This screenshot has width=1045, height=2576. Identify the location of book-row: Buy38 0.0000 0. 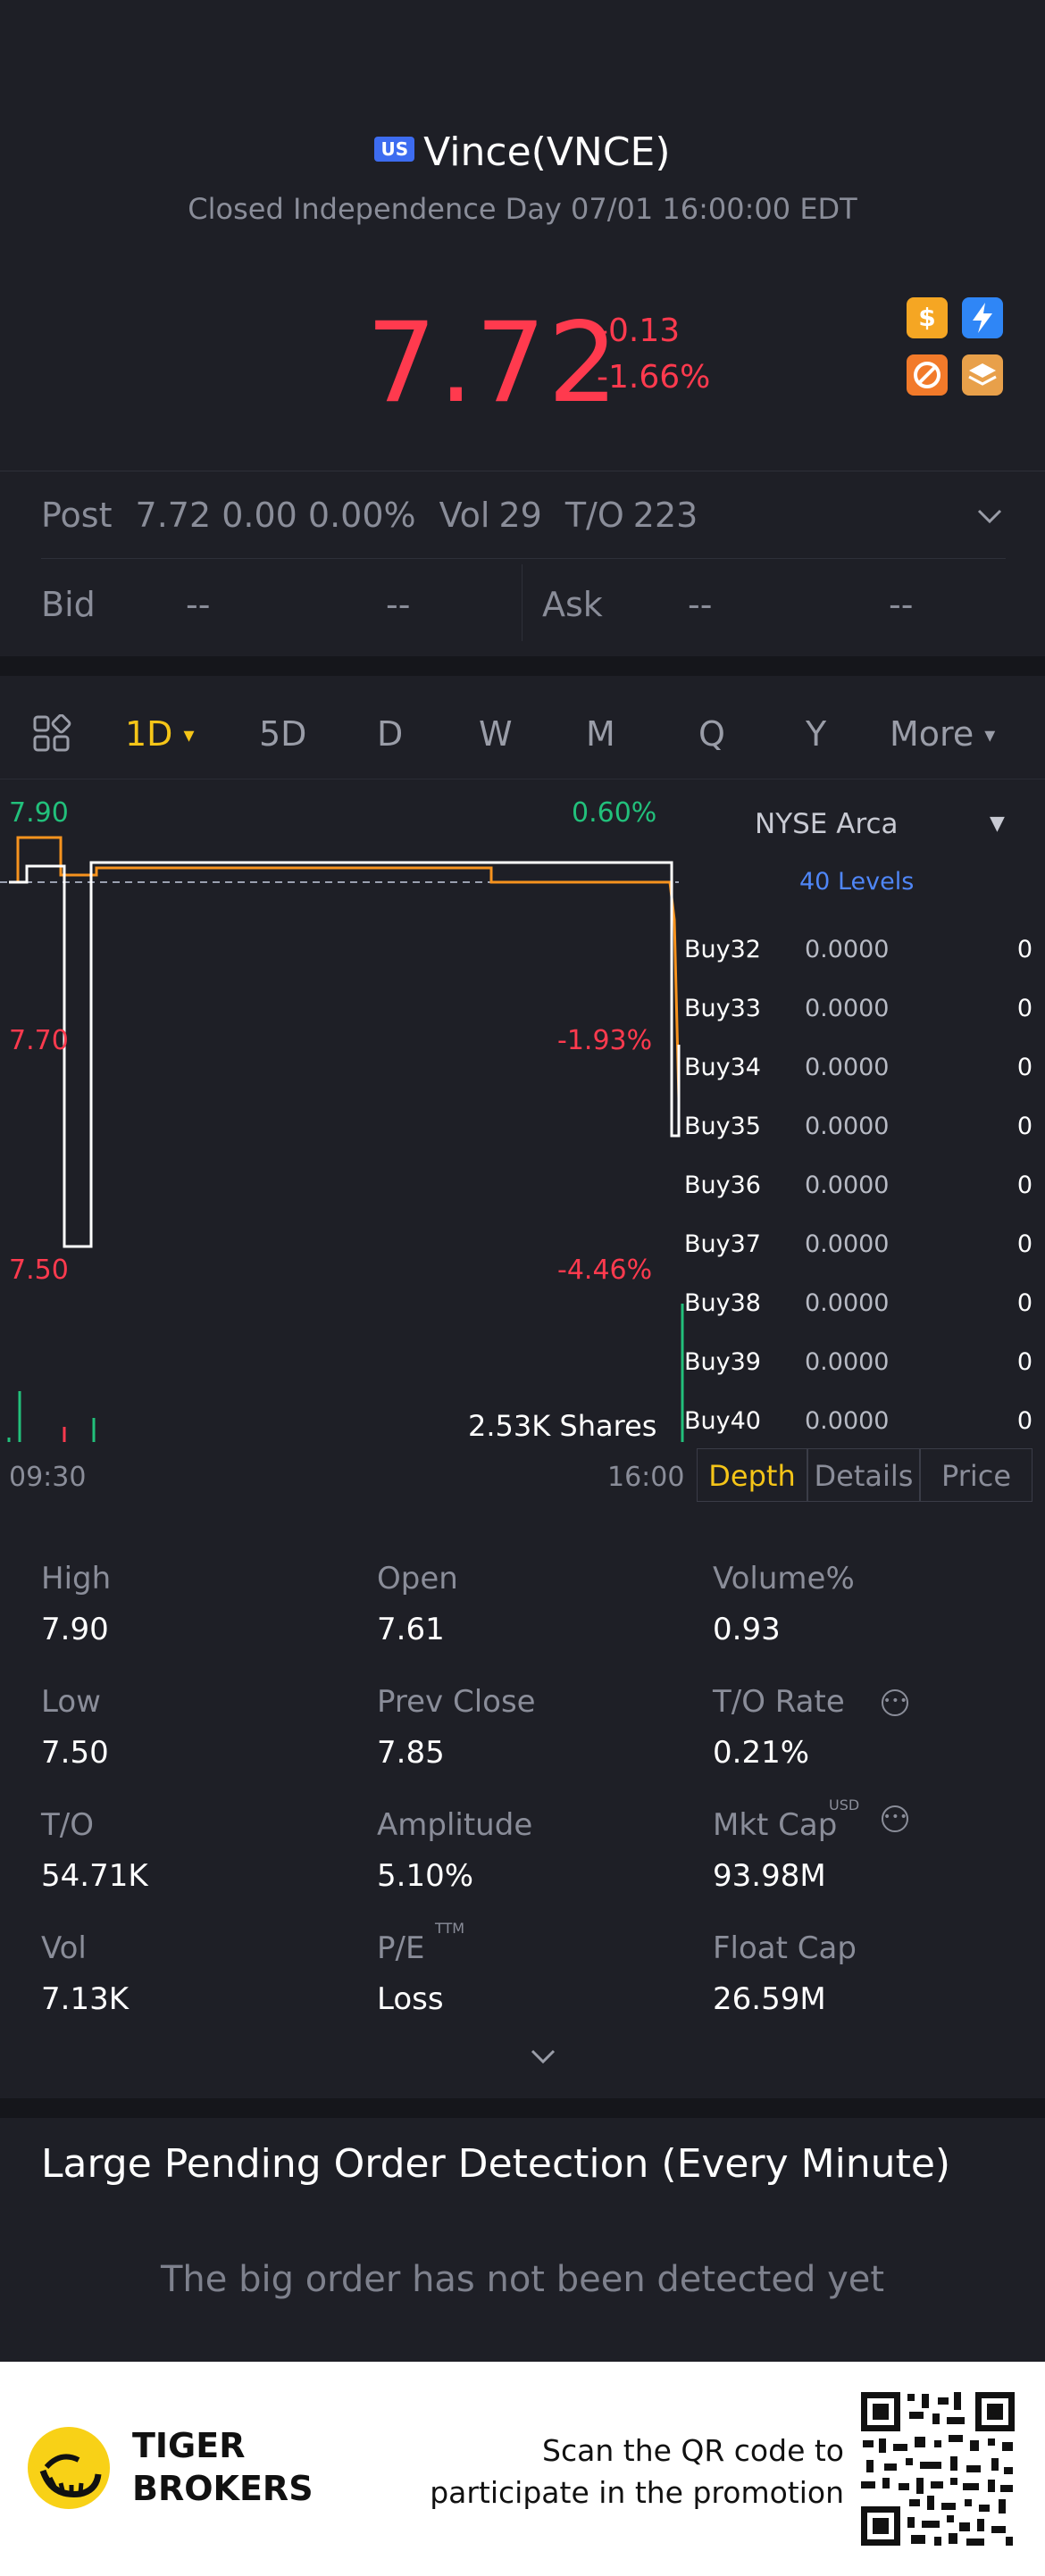
(858, 1303).